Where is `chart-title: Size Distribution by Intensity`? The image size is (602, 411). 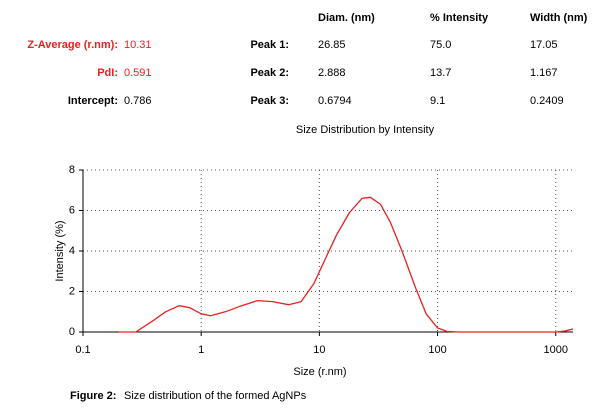
chart-title: Size Distribution by Intensity is located at coordinates (365, 130).